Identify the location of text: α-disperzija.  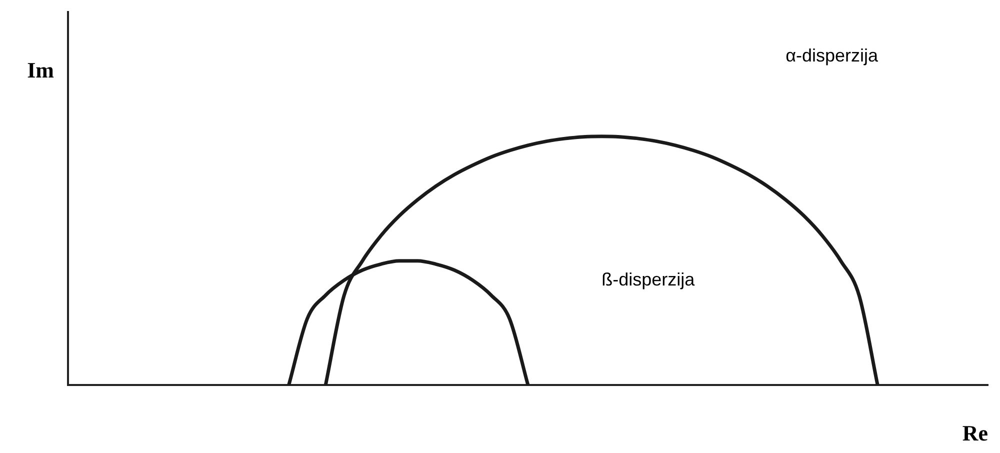
(833, 56).